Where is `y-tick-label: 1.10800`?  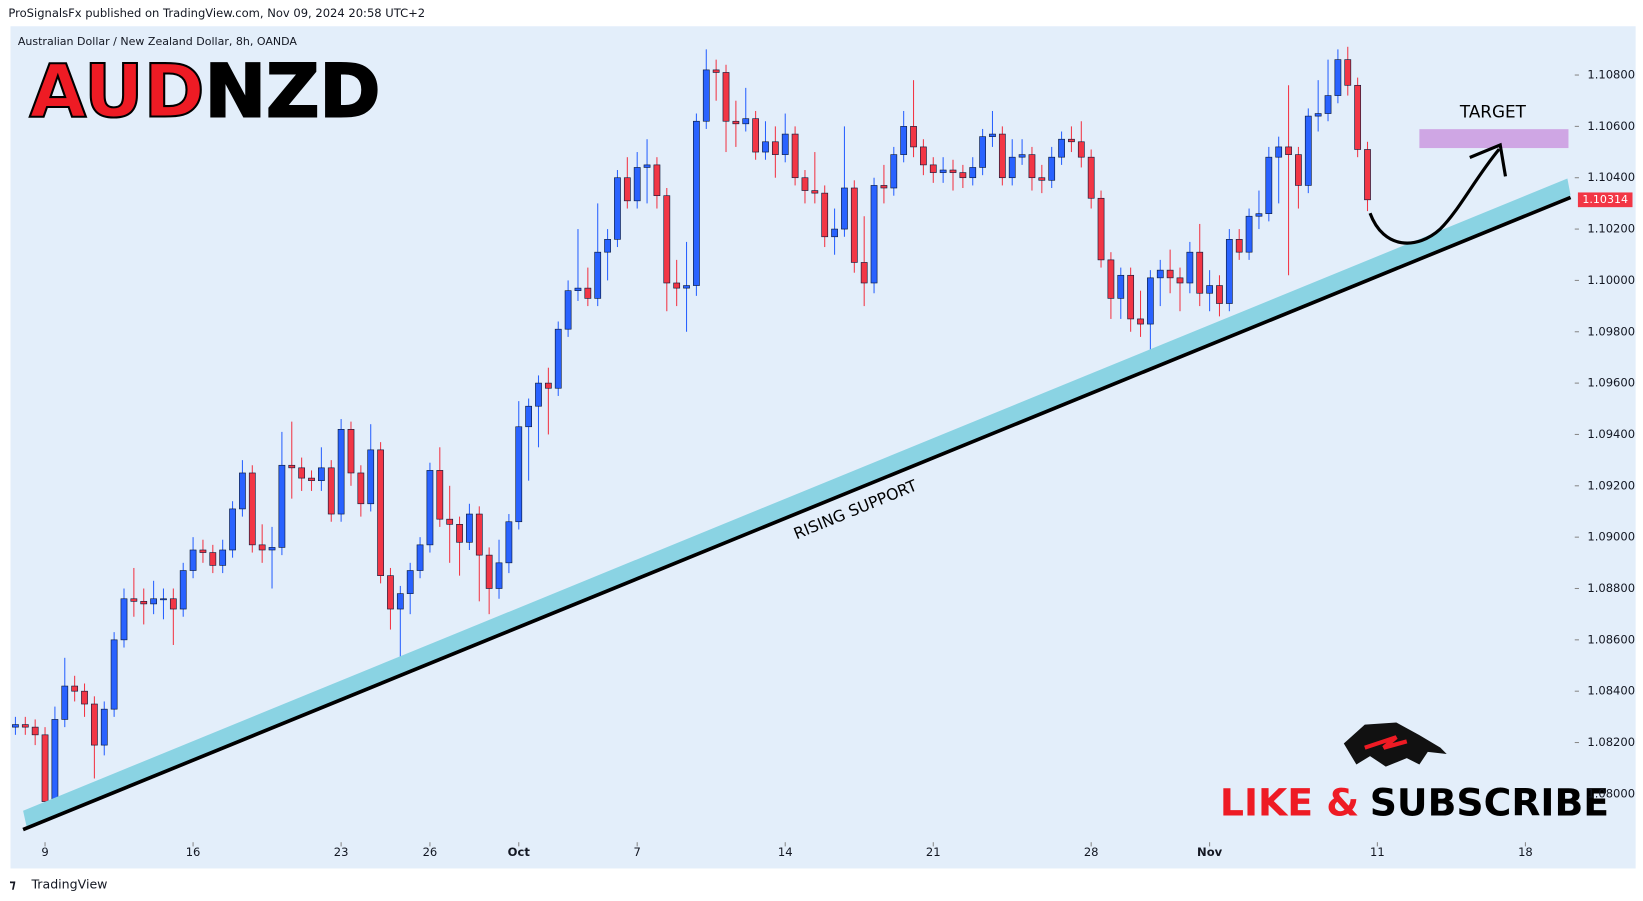
y-tick-label: 1.10800 is located at coordinates (1611, 75).